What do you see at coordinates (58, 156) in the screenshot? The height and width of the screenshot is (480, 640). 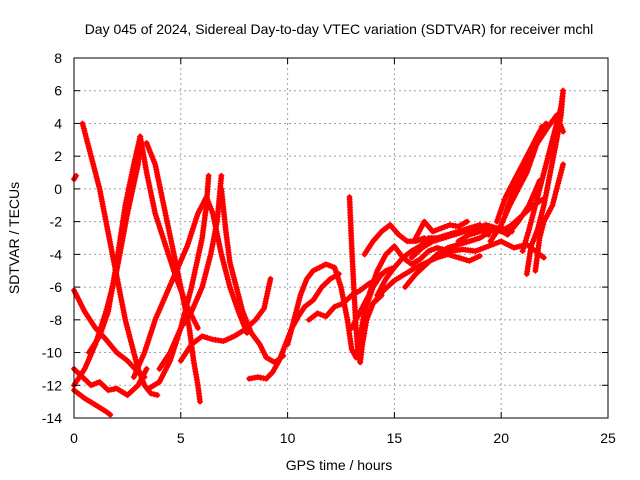 I see `y-tick-label: 2` at bounding box center [58, 156].